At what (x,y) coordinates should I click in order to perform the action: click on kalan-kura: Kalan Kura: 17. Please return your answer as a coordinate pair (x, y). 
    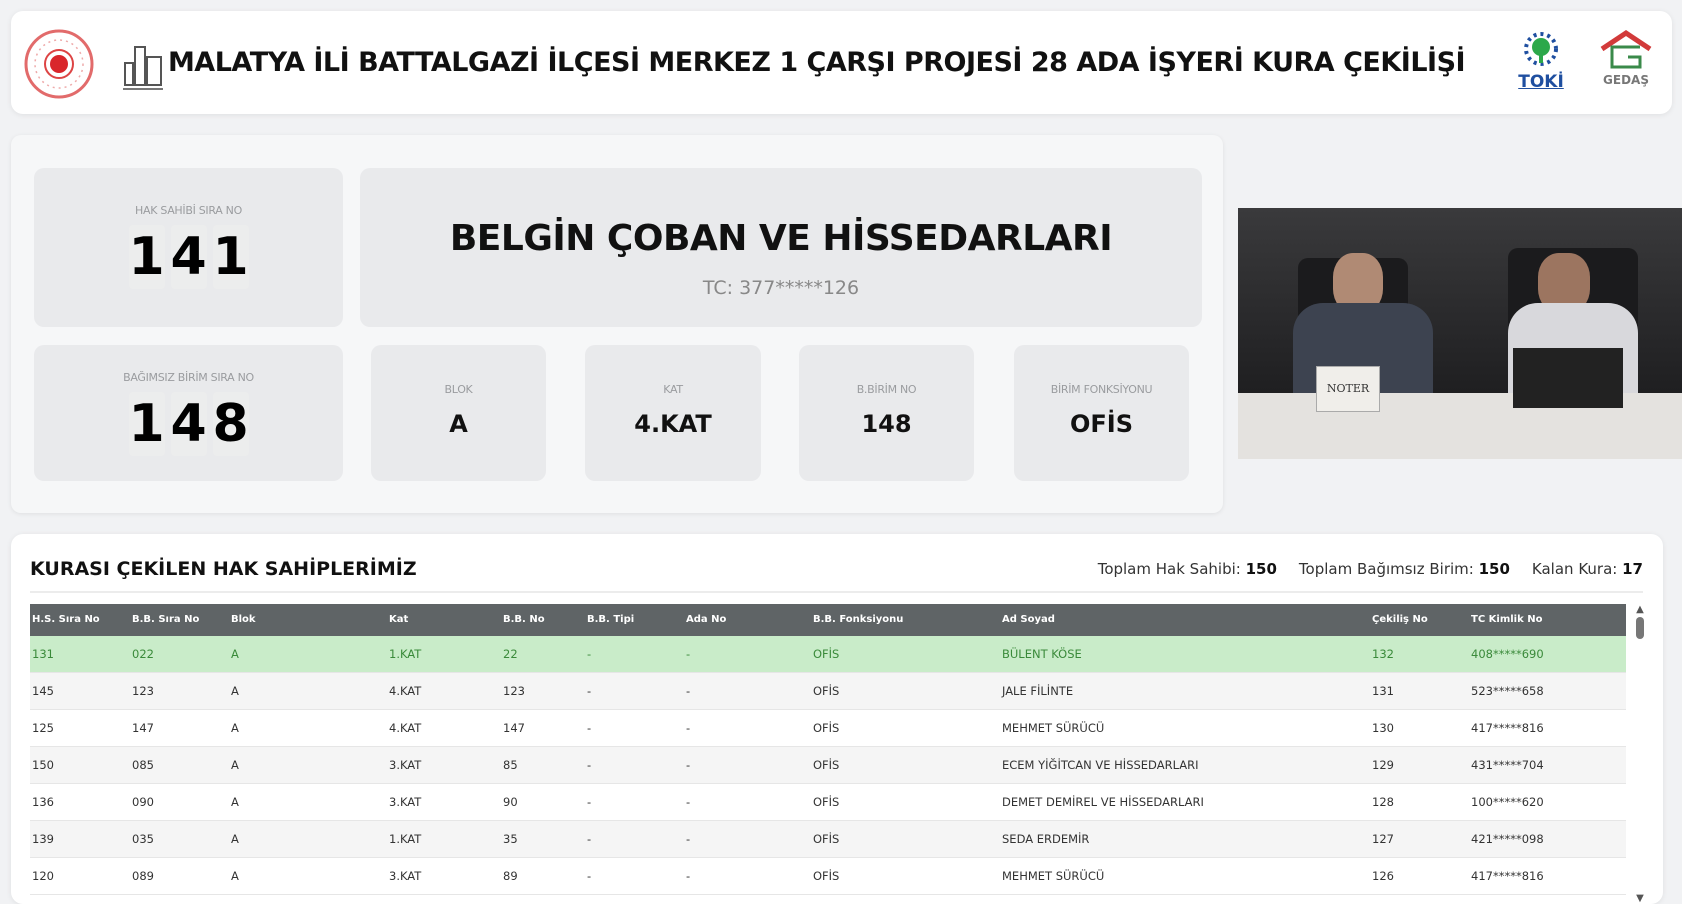
    Looking at the image, I should click on (1587, 569).